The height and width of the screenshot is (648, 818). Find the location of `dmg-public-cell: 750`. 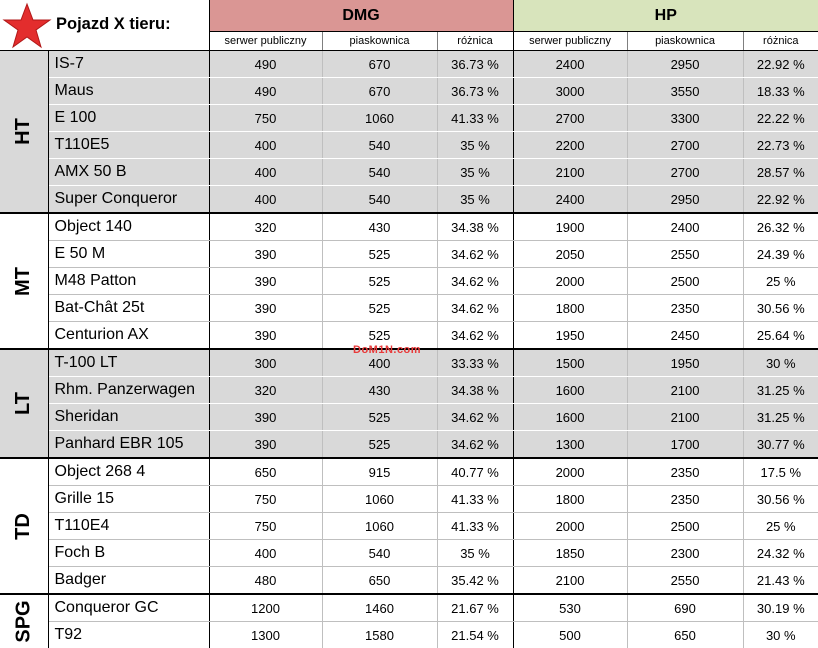

dmg-public-cell: 750 is located at coordinates (265, 499).